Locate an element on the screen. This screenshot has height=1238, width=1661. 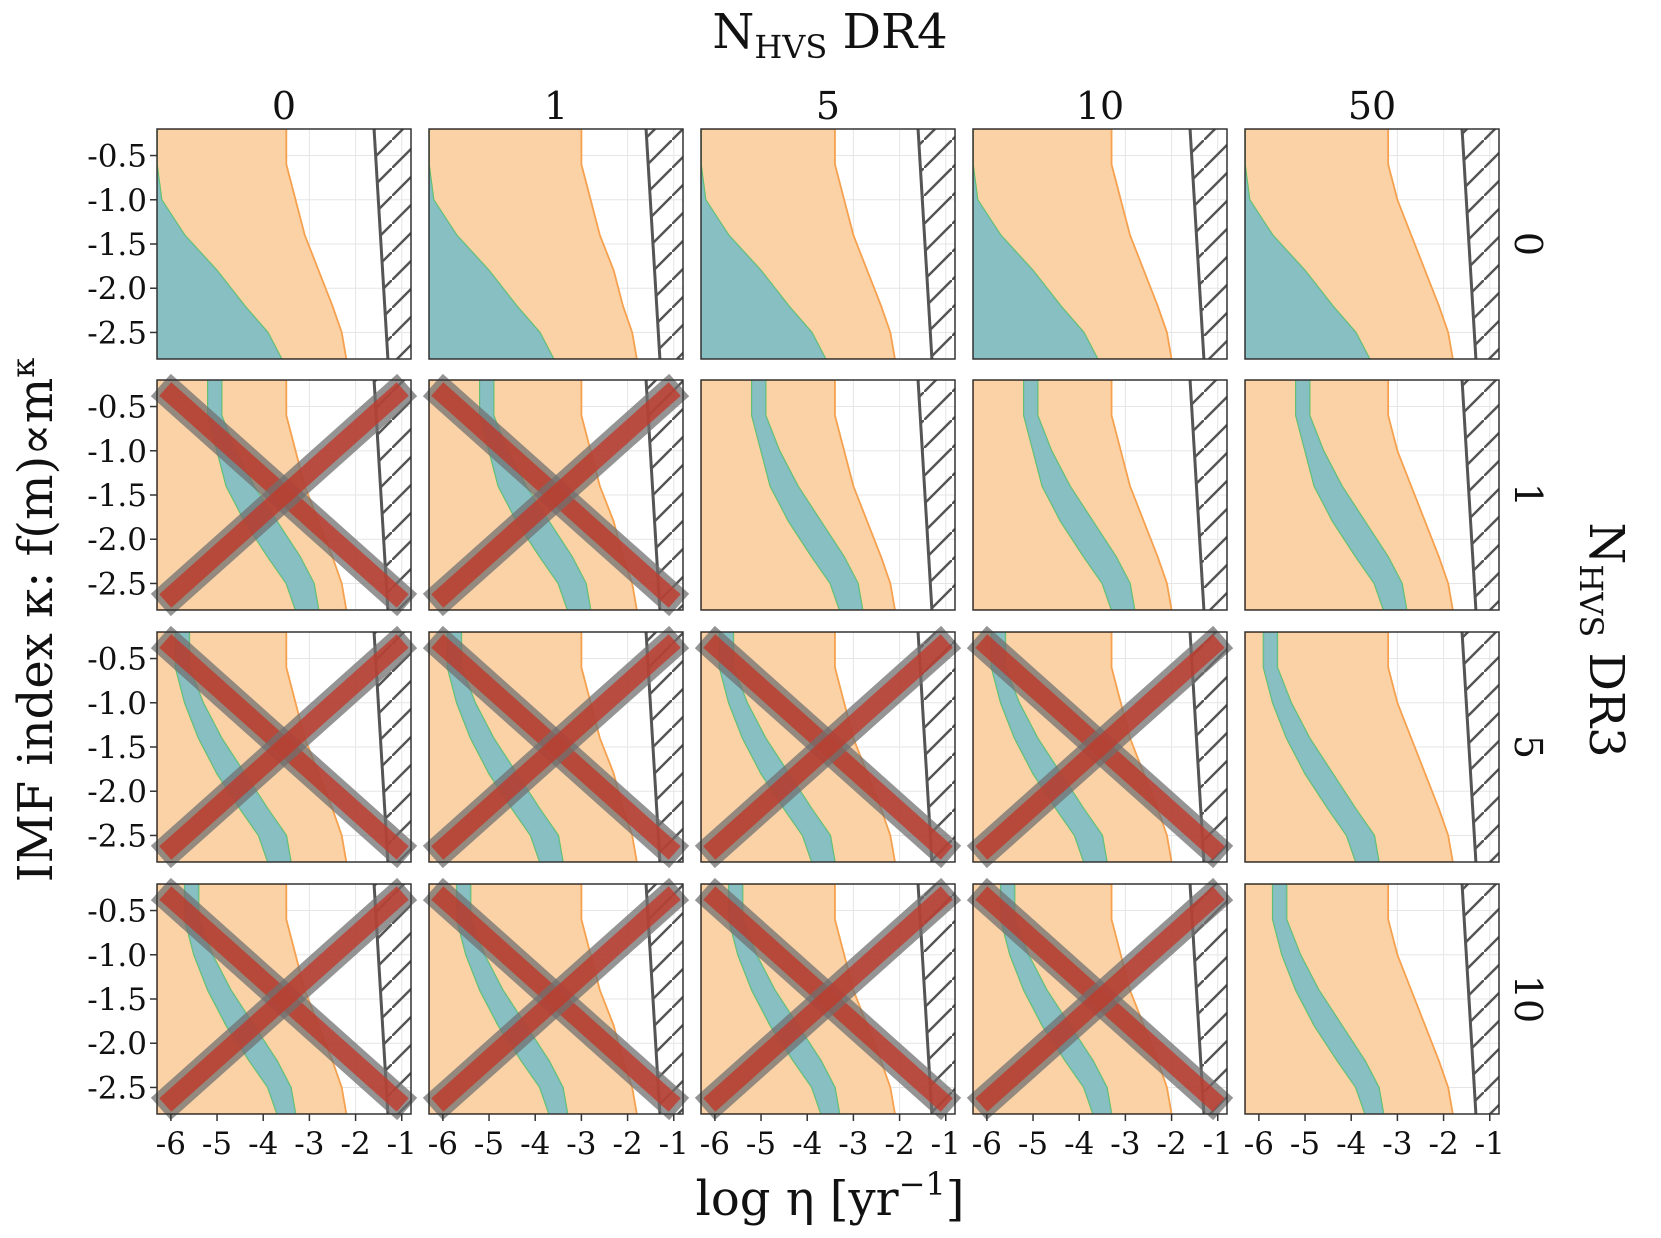
row-group-title: NHVS DR3 is located at coordinates (1603, 639).